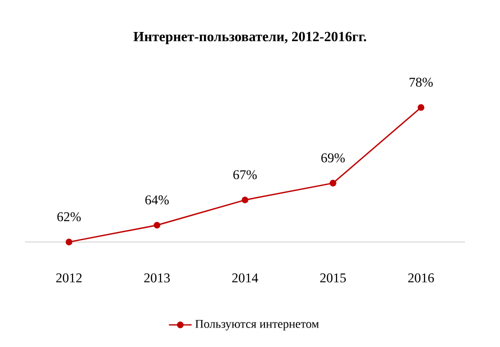 This screenshot has width=500, height=347. I want to click on x-tick-label: 2012, so click(69, 277).